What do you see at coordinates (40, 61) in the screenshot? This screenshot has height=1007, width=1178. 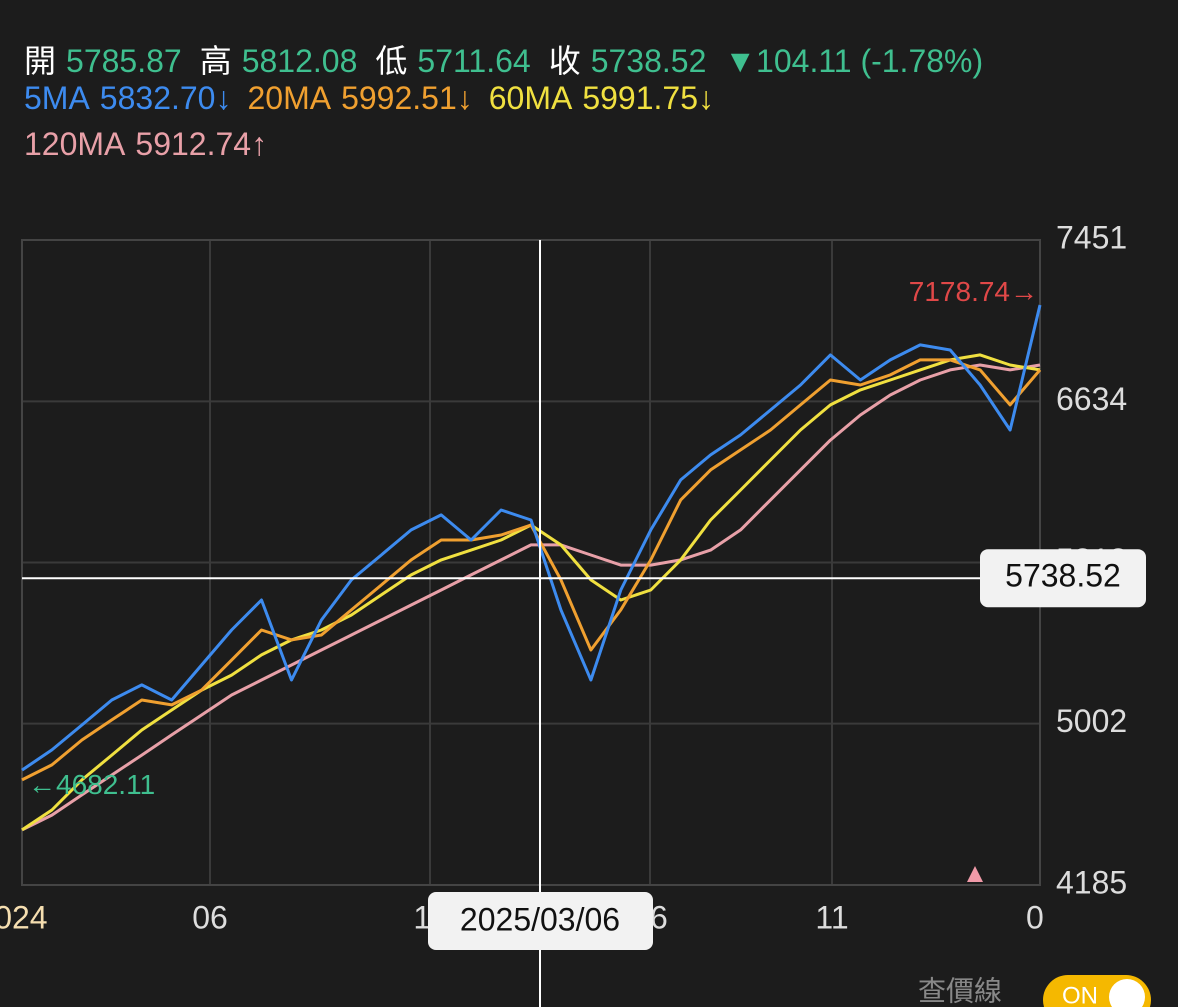 I see `quote-label: 開` at bounding box center [40, 61].